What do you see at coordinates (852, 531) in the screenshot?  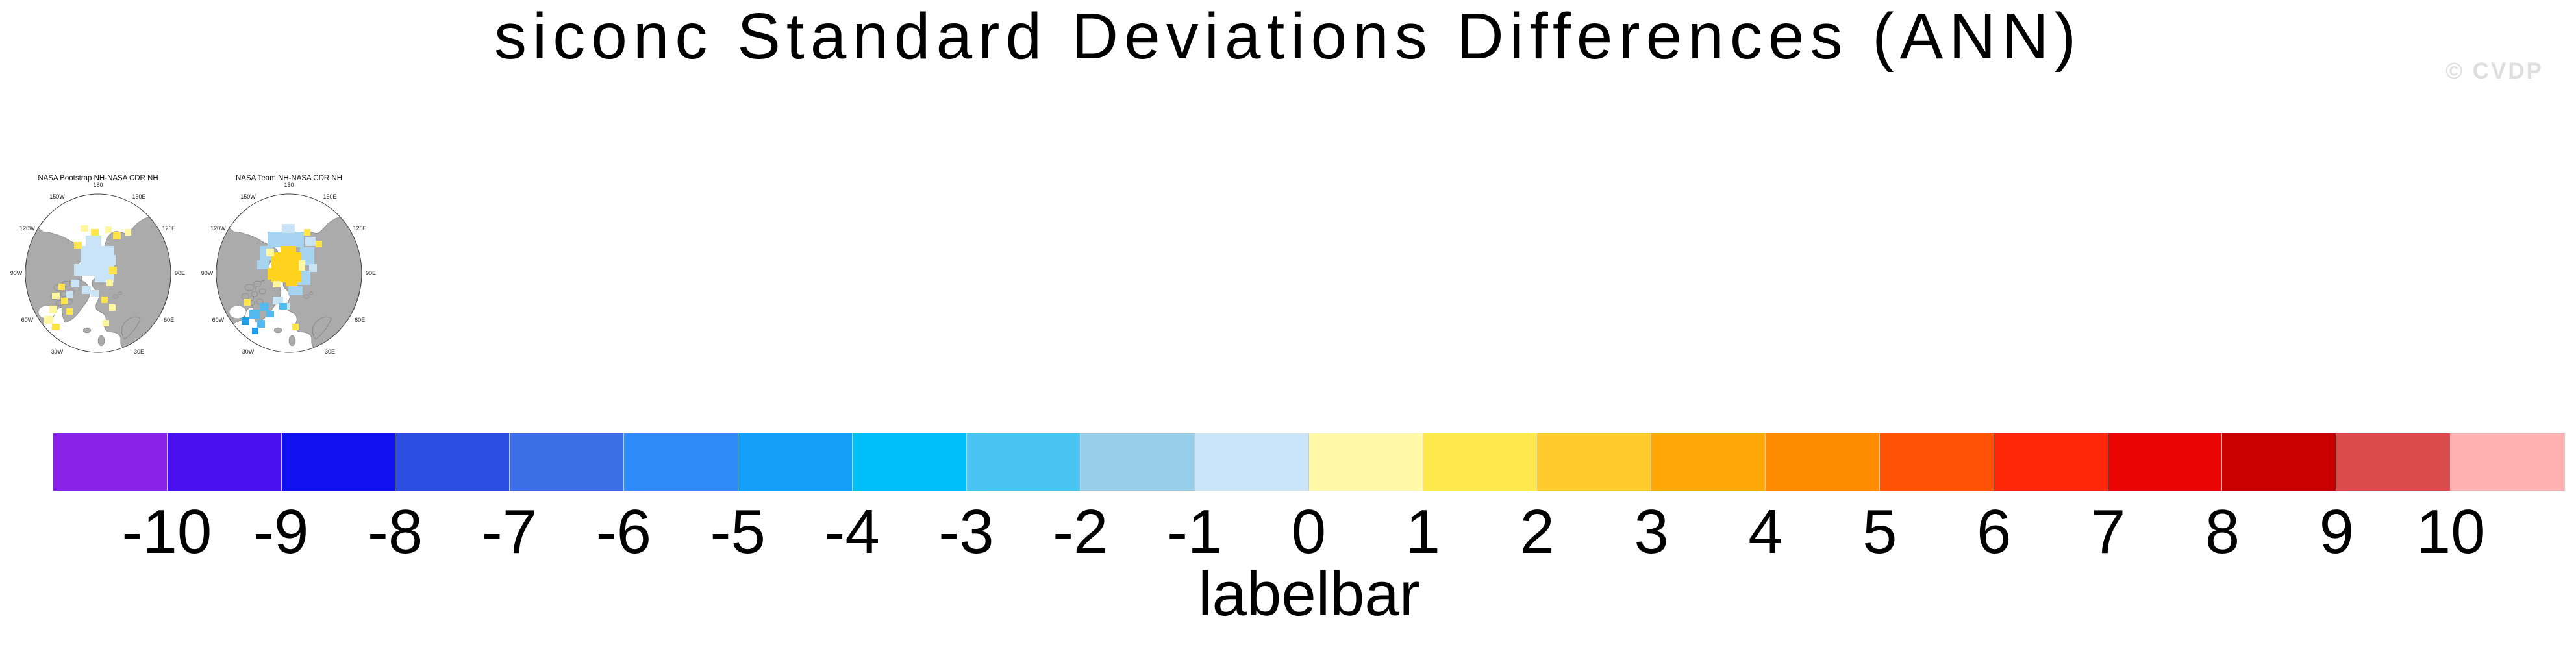 I see `colorbar-tick-label: -4` at bounding box center [852, 531].